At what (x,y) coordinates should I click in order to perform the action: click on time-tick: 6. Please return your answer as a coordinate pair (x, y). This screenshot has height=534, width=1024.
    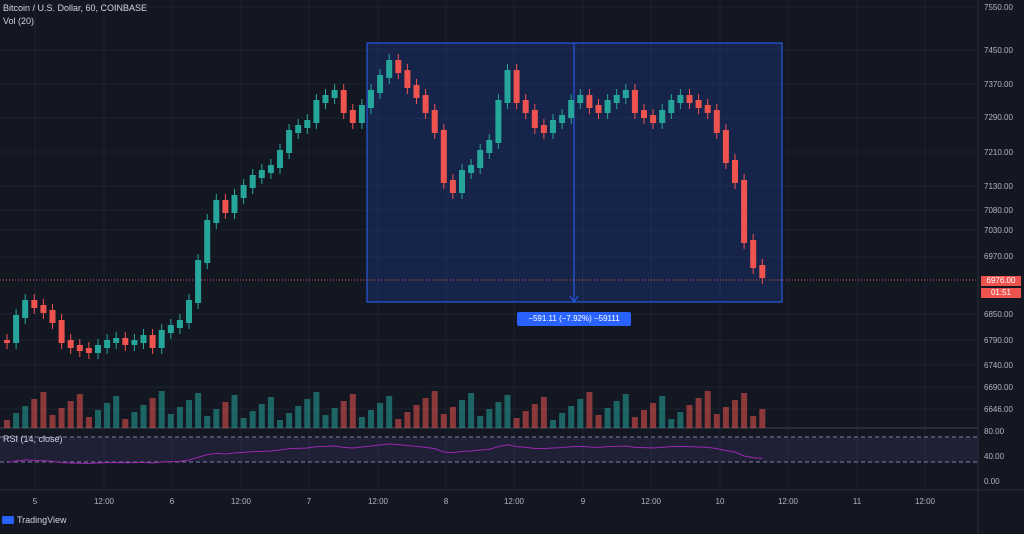
    Looking at the image, I should click on (172, 501).